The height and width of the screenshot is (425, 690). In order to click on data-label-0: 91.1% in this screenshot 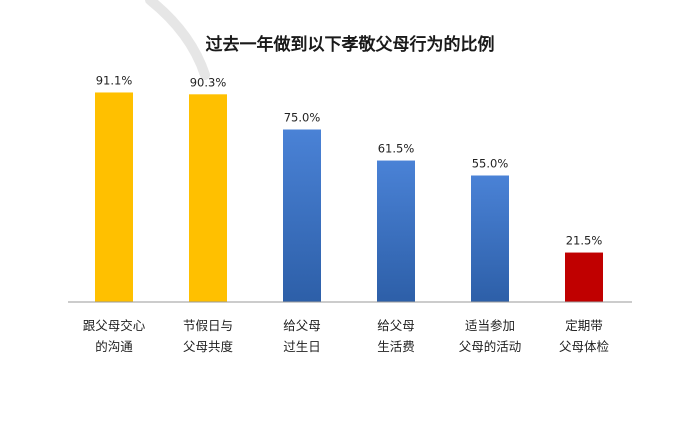, I will do `click(114, 80)`.